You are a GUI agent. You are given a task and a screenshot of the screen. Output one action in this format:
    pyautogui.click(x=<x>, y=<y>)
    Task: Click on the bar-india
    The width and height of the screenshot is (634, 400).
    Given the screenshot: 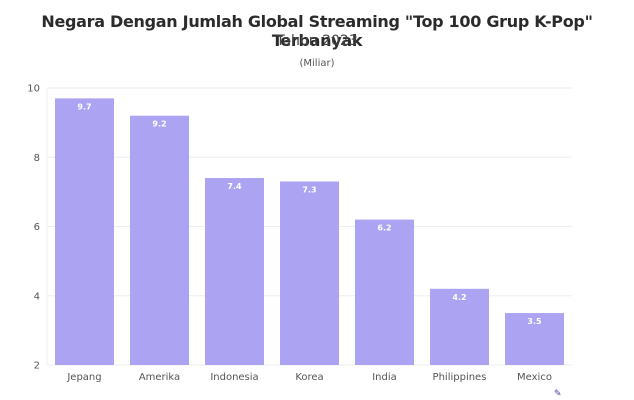 What is the action you would take?
    pyautogui.click(x=384, y=292)
    